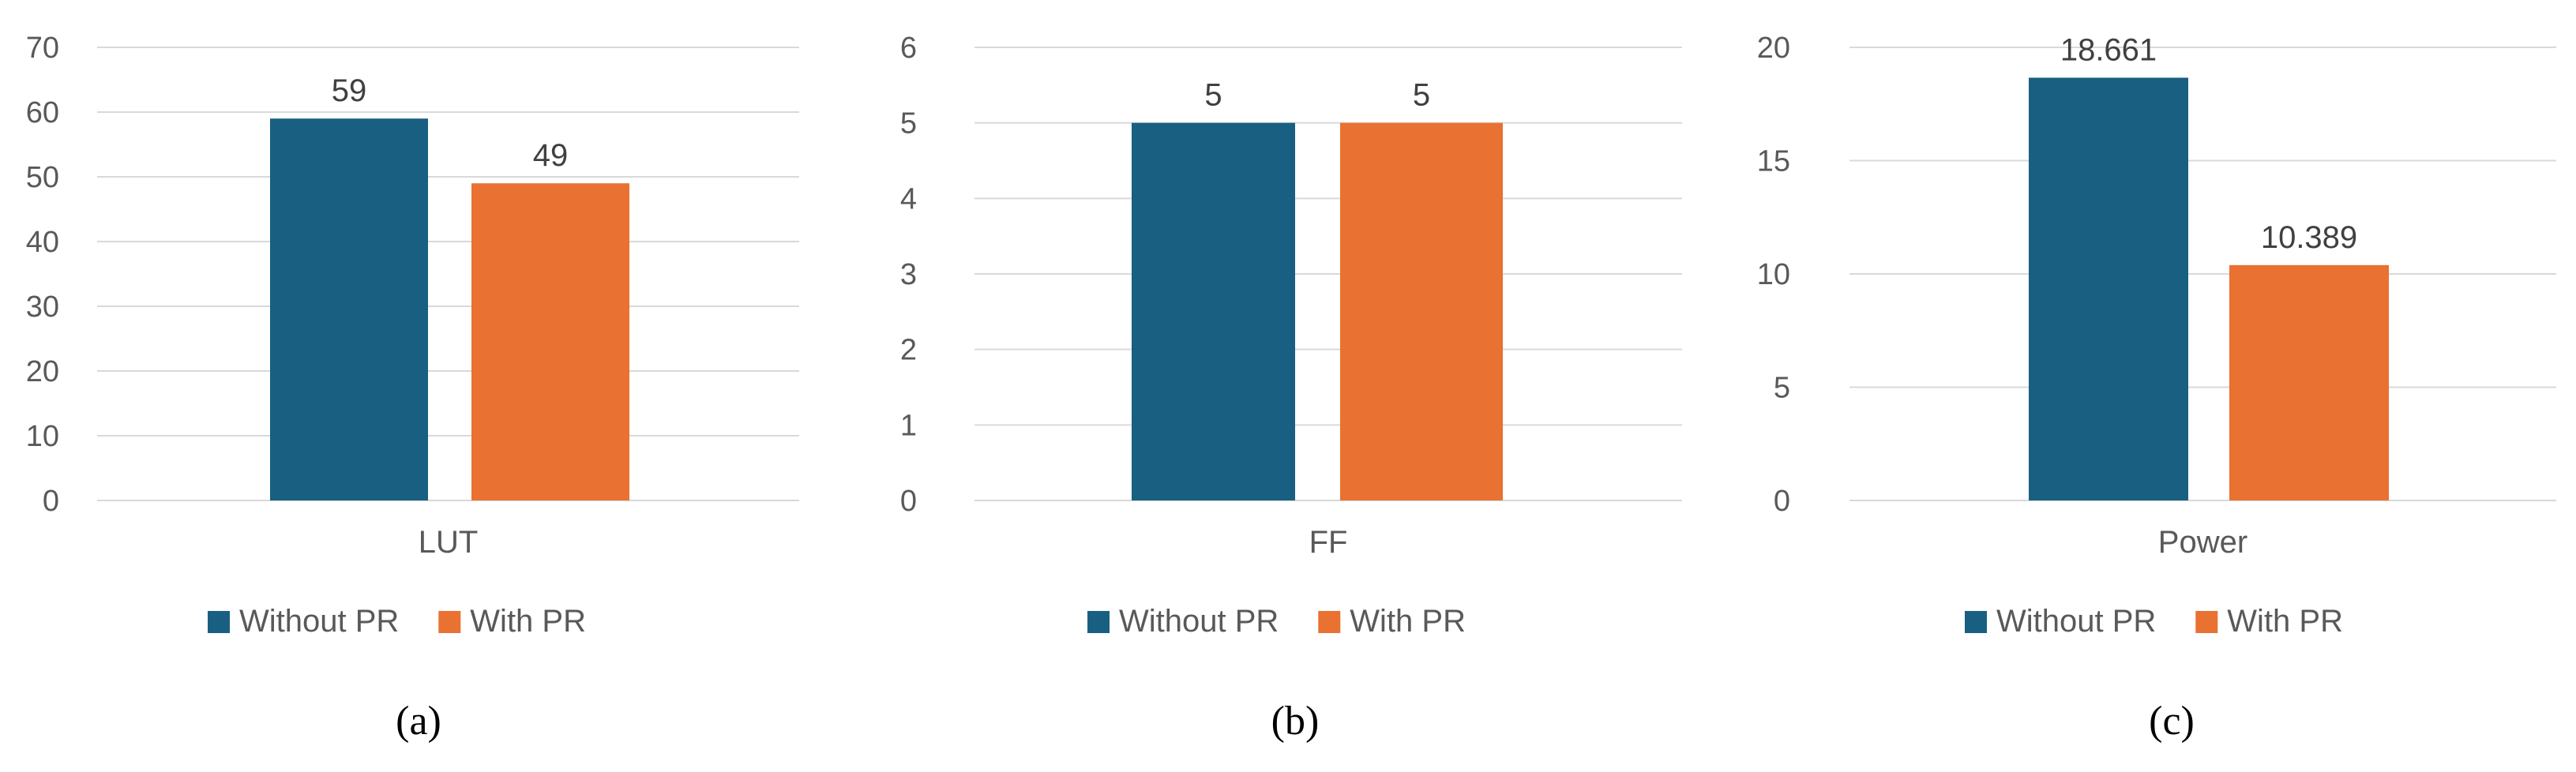 This screenshot has width=2576, height=772. Describe the element at coordinates (42, 49) in the screenshot. I see `y-tick-label: 70` at that location.